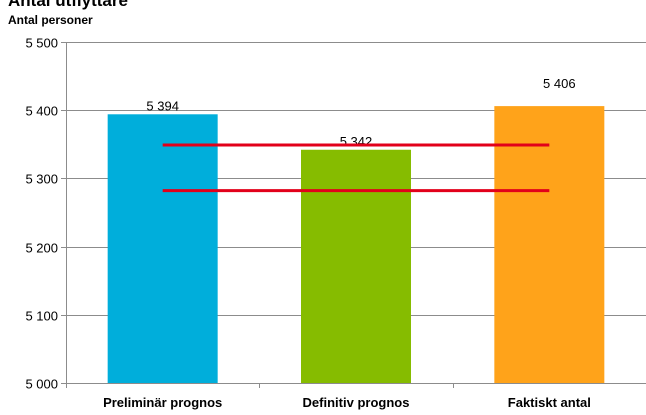  Describe the element at coordinates (41, 316) in the screenshot. I see `y-tick-label: 5 100` at that location.